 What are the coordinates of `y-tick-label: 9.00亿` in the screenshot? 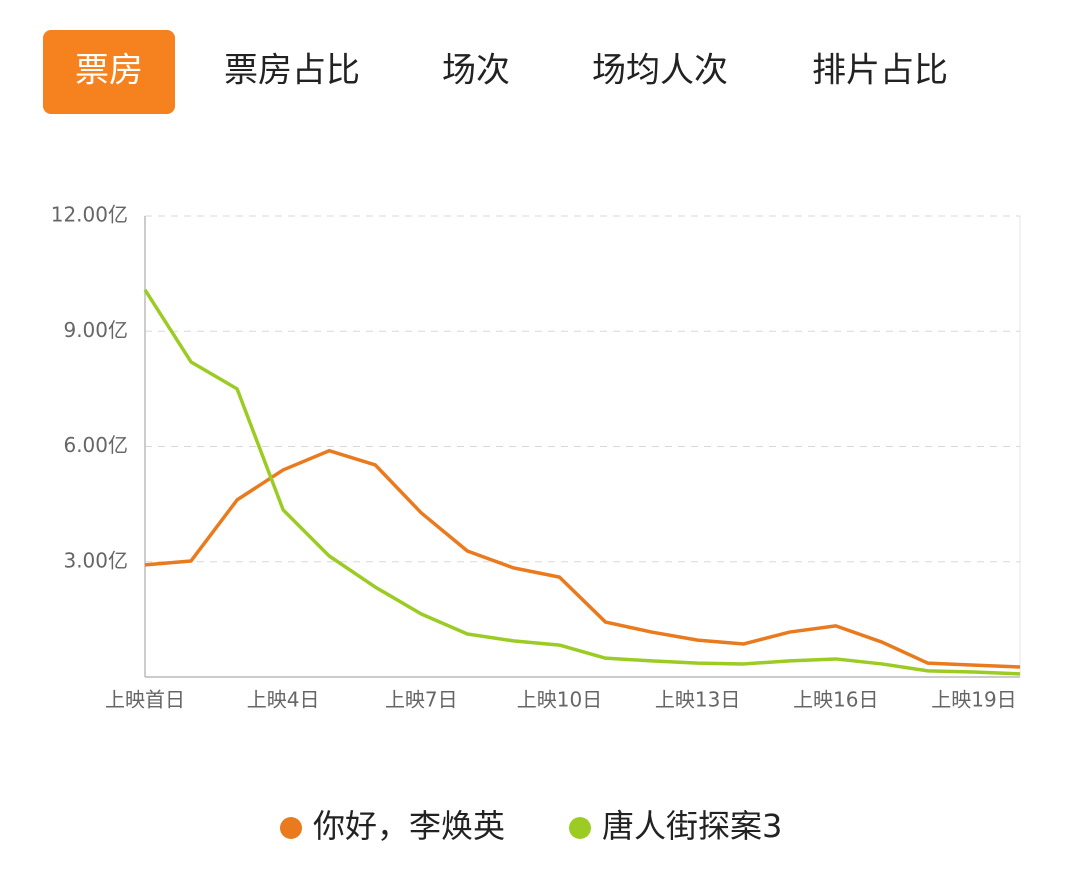 It's located at (95, 330).